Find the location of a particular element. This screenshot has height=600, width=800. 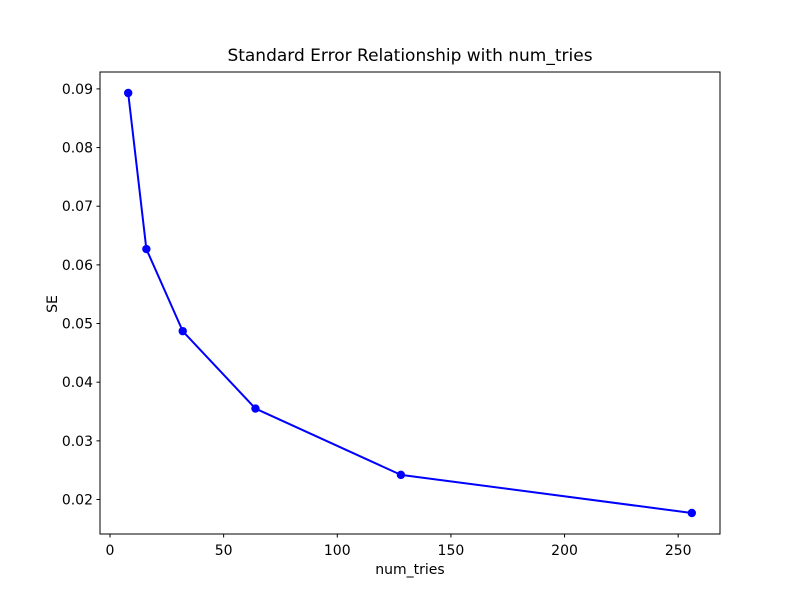

y-axis-label: SE is located at coordinates (53, 304).